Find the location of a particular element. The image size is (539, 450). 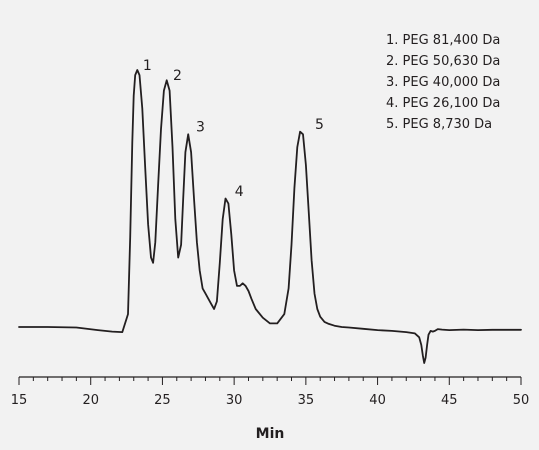

x-tick-label: 15 is located at coordinates (19, 400).